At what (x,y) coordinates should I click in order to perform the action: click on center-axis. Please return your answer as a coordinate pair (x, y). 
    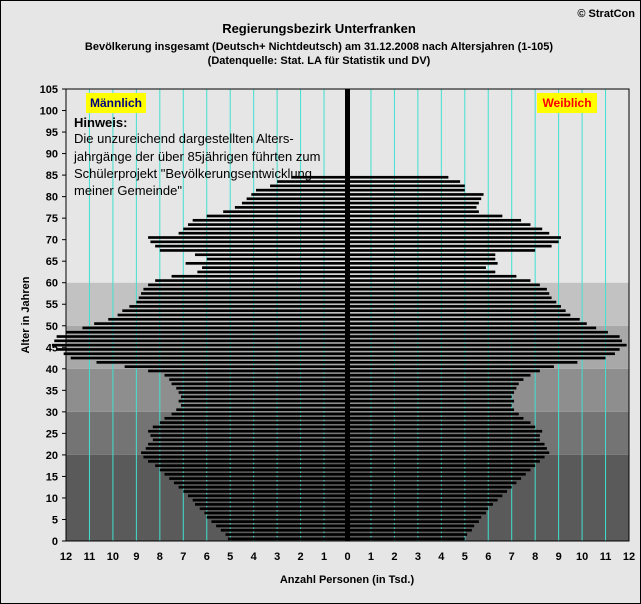
    Looking at the image, I should click on (347, 315).